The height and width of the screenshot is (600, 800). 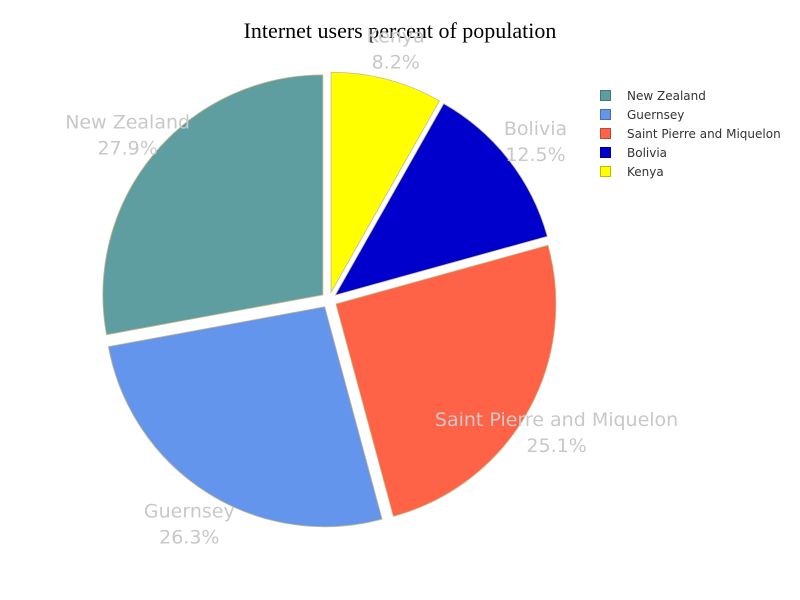 What do you see at coordinates (535, 155) in the screenshot?
I see `slice-value-bolivia: 12.5%` at bounding box center [535, 155].